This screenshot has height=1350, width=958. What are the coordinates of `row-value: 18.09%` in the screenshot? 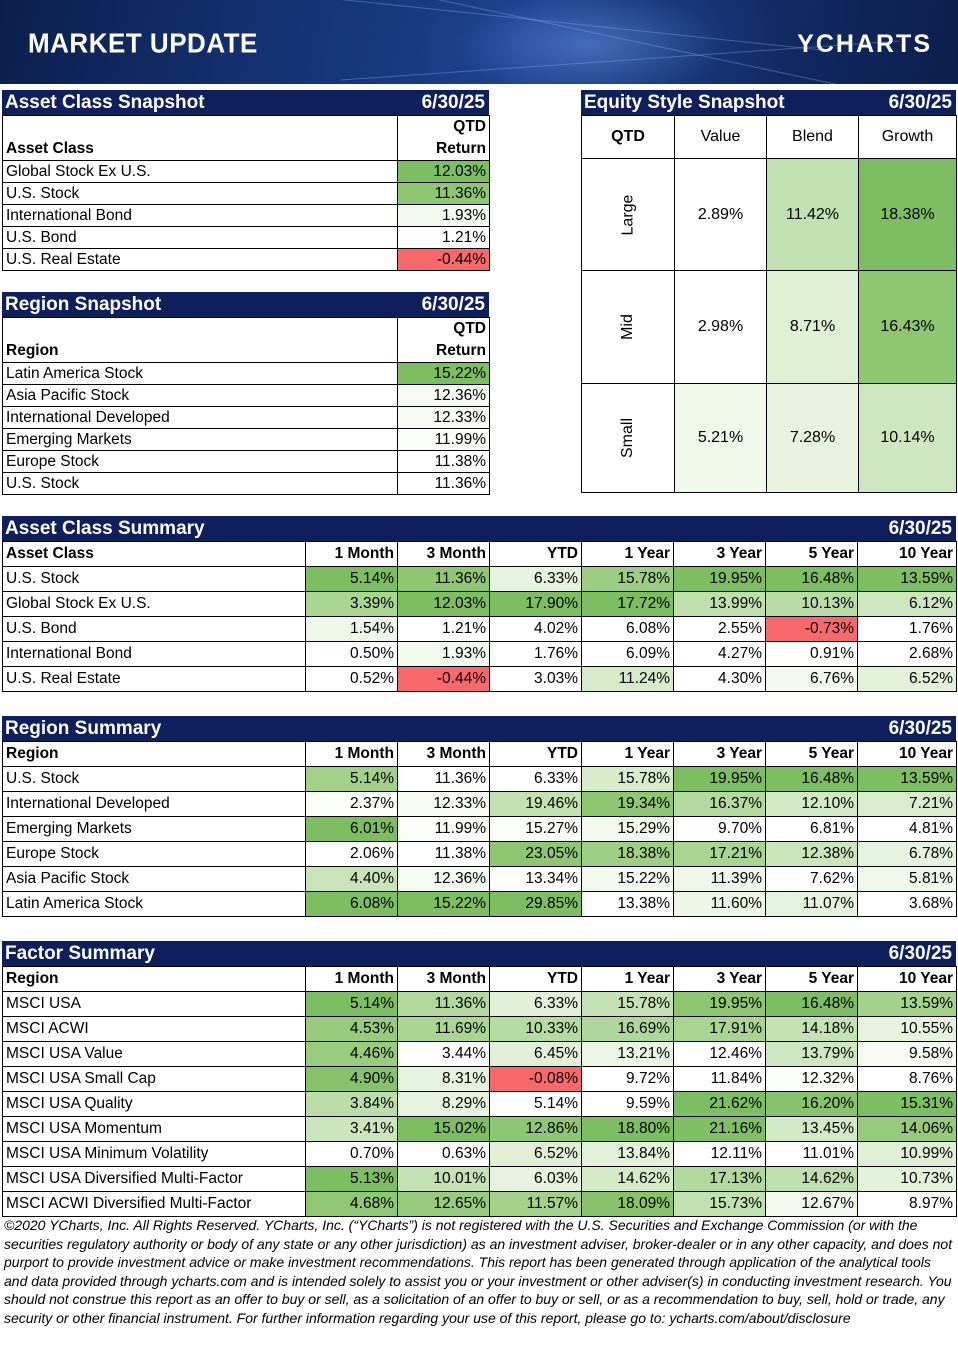 It's located at (627, 1204).